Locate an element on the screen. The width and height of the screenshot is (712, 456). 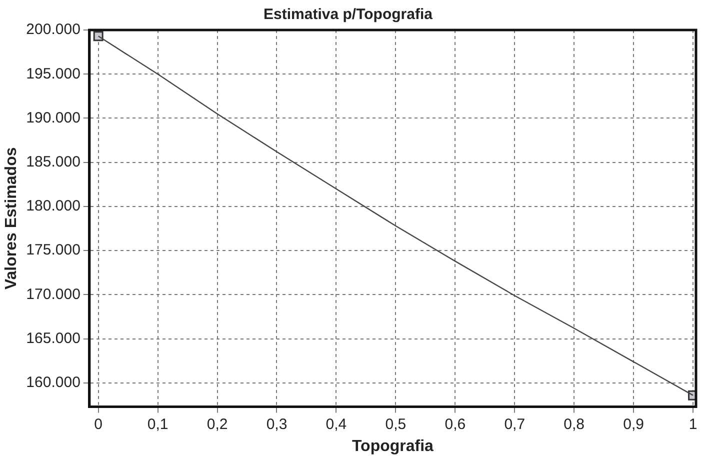
x-tick-label: 0,2 is located at coordinates (217, 424).